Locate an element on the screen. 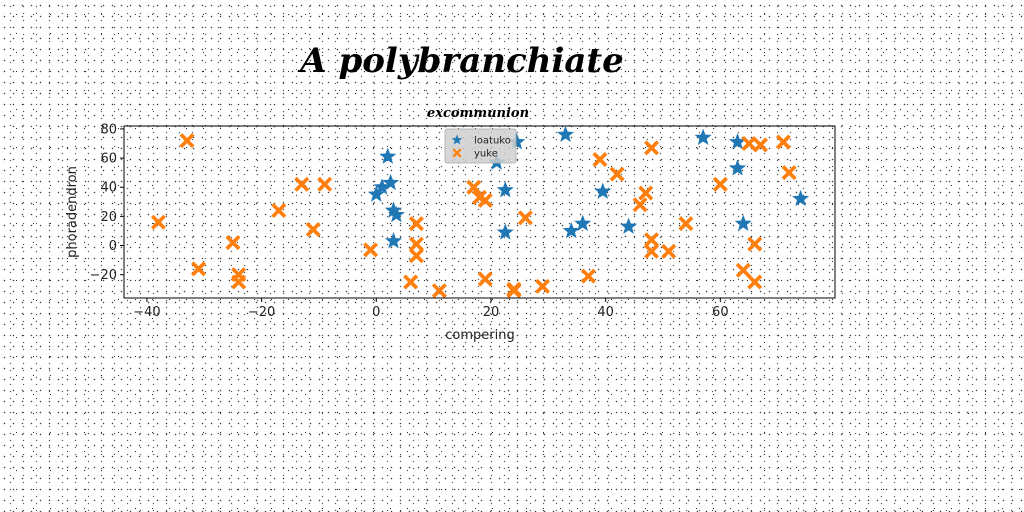 Image resolution: width=1024 pixels, height=512 pixels. x-tick-label: 0 is located at coordinates (376, 312).